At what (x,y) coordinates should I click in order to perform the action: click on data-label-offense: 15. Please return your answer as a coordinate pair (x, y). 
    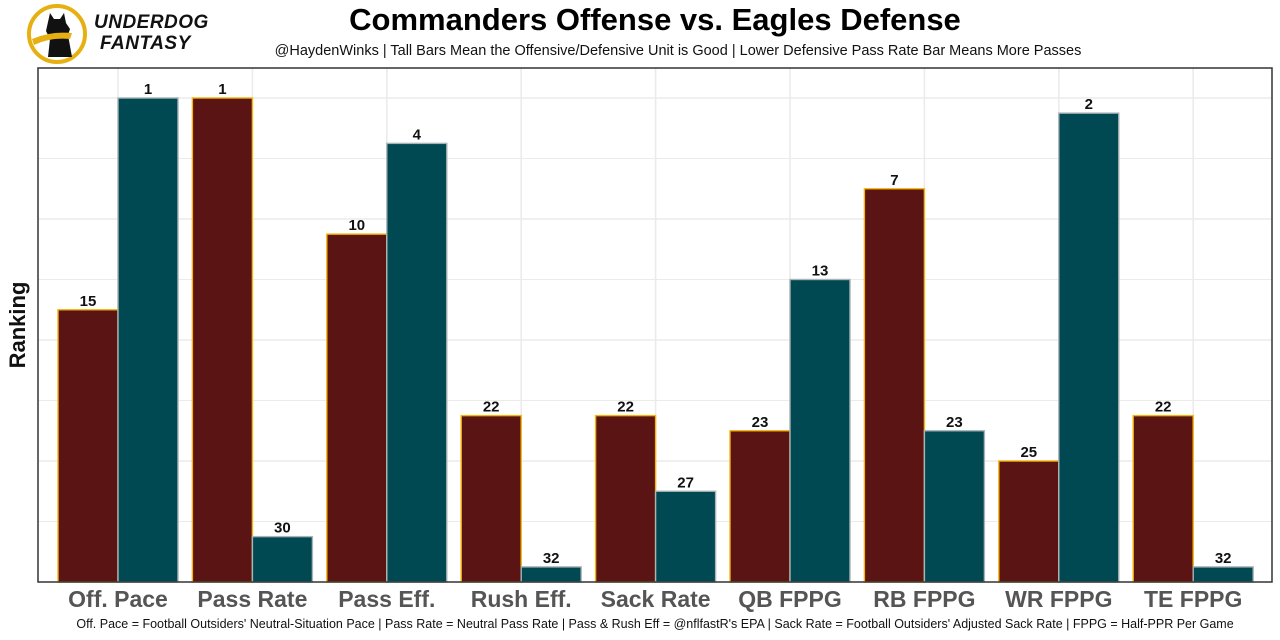
    Looking at the image, I should click on (88, 301).